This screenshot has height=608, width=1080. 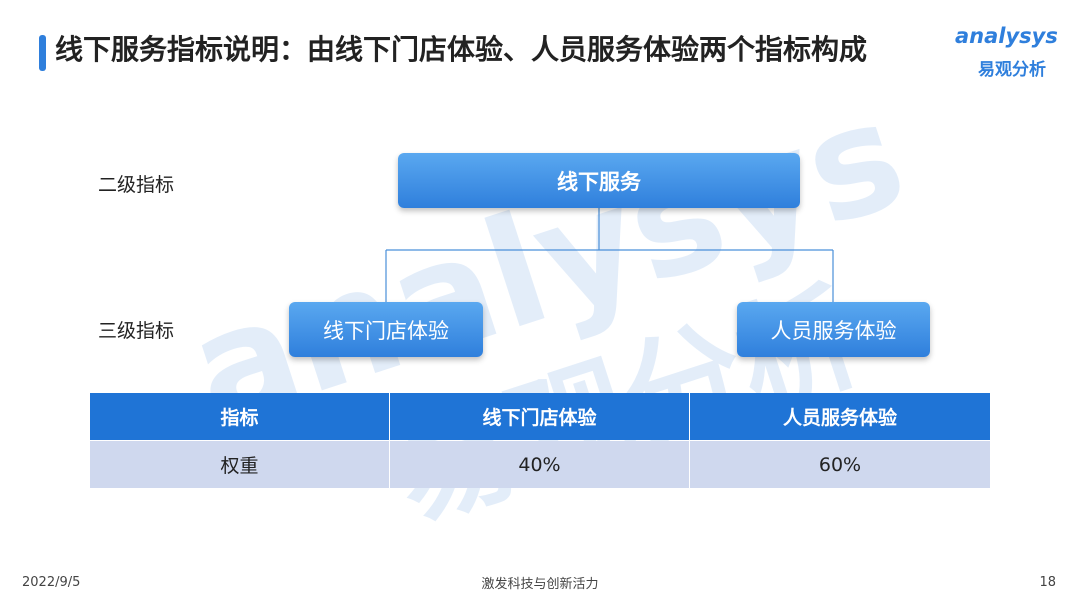 I want to click on table-header: 指标, so click(x=239, y=416).